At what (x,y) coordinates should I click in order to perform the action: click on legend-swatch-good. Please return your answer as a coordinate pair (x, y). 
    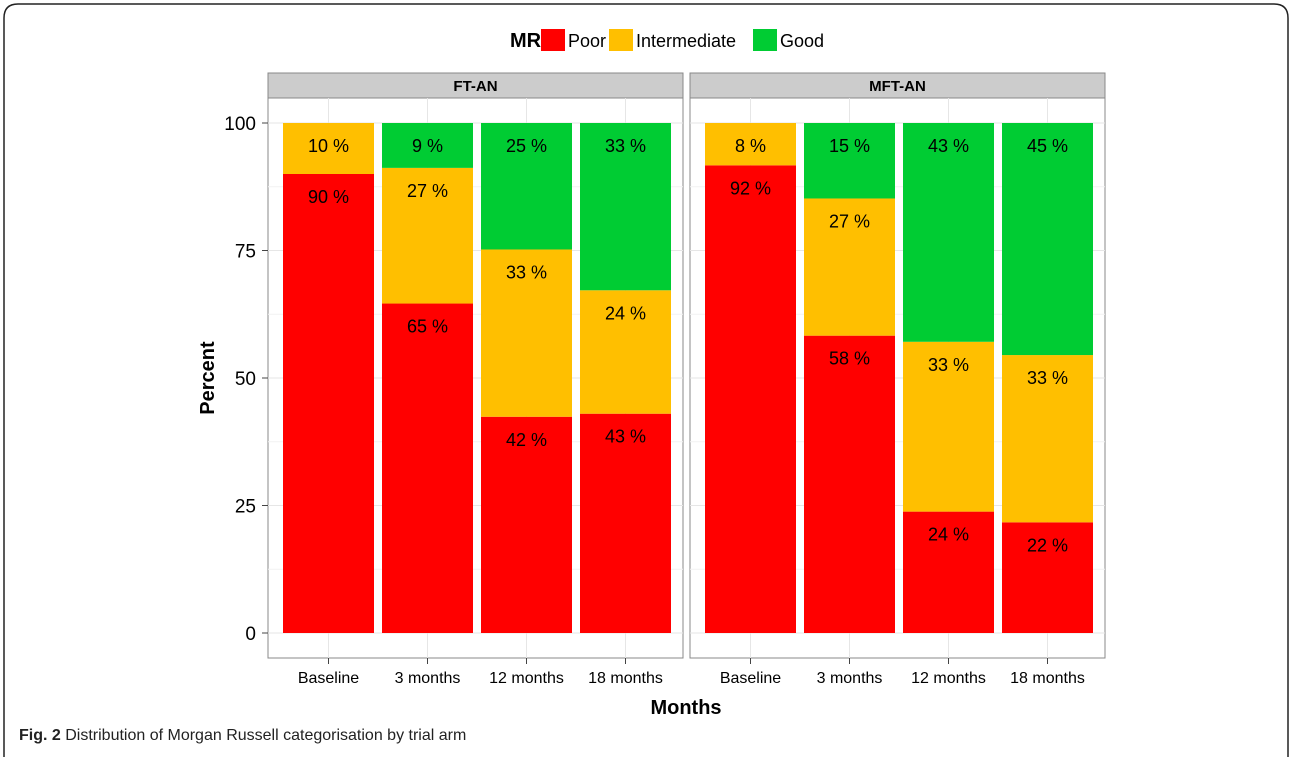
    Looking at the image, I should click on (765, 40).